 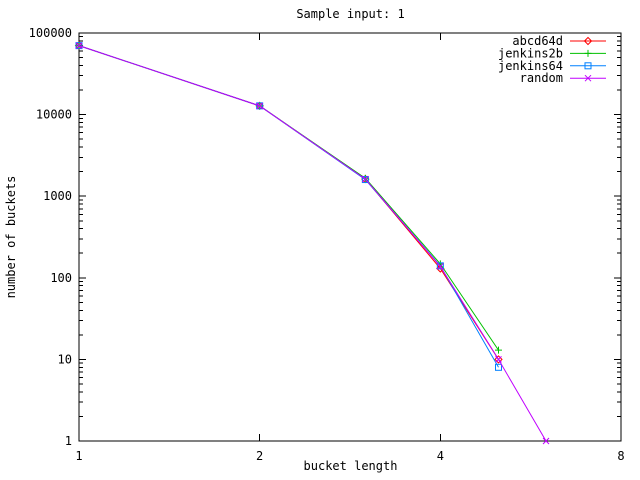 I want to click on y-tick-label: 10, so click(x=65, y=359).